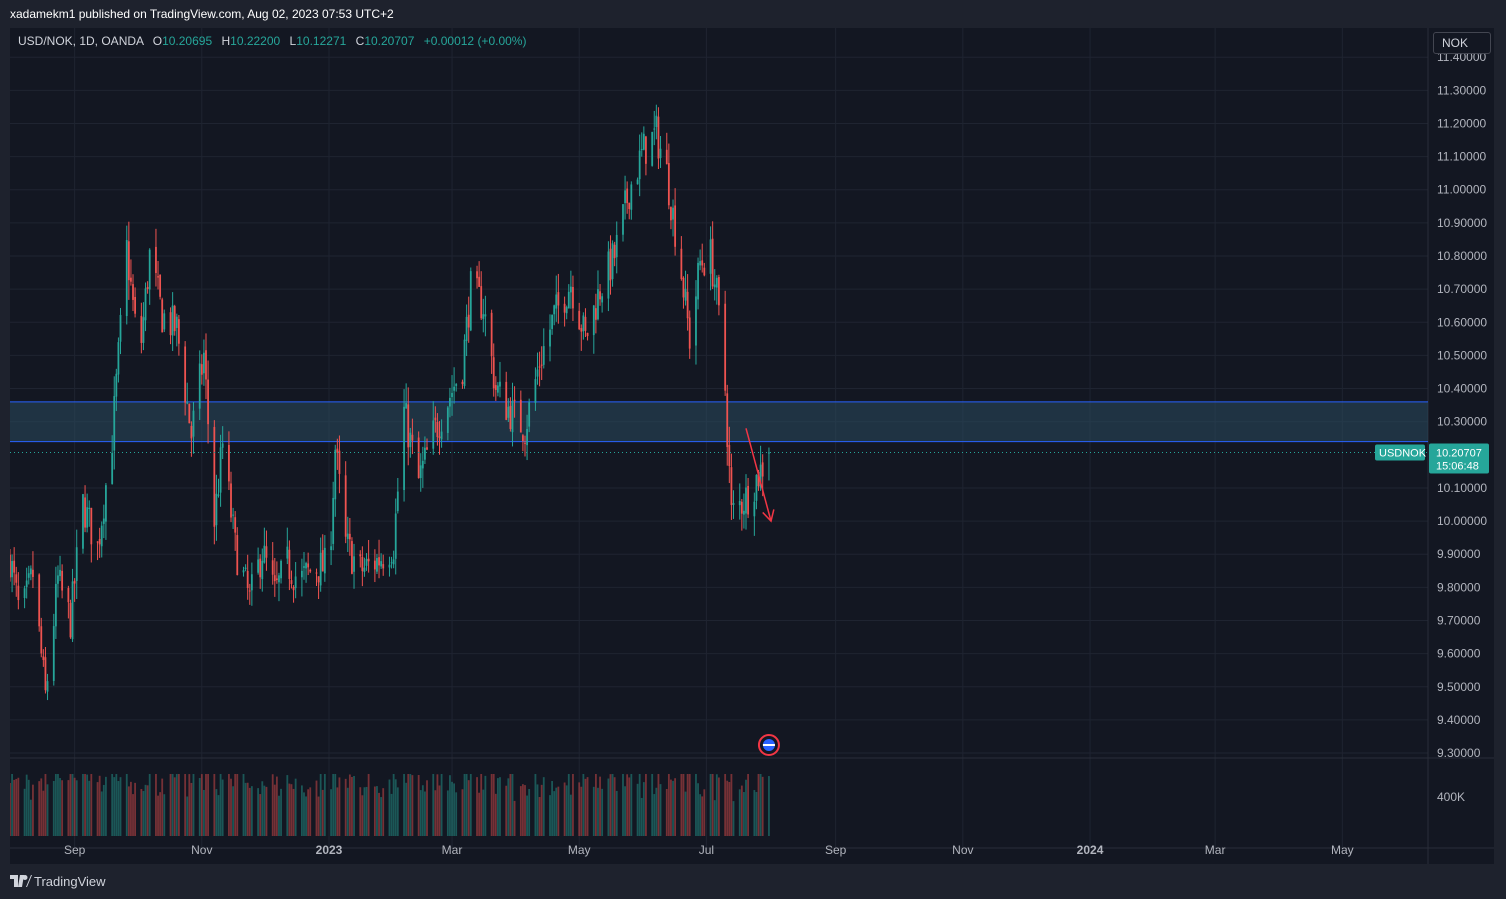 This screenshot has width=1506, height=899. What do you see at coordinates (226, 41) in the screenshot?
I see `high-label: H` at bounding box center [226, 41].